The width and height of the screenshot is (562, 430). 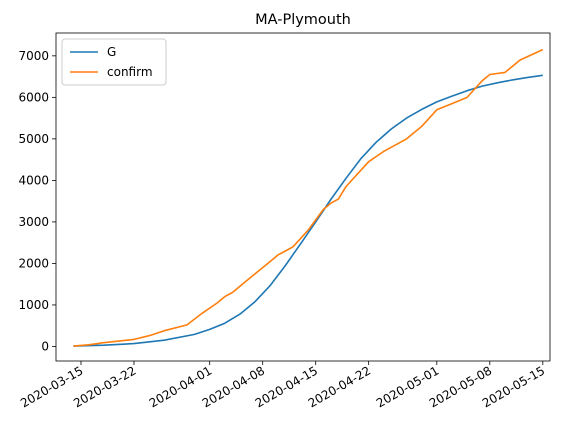 I want to click on legend-box, so click(x=114, y=62).